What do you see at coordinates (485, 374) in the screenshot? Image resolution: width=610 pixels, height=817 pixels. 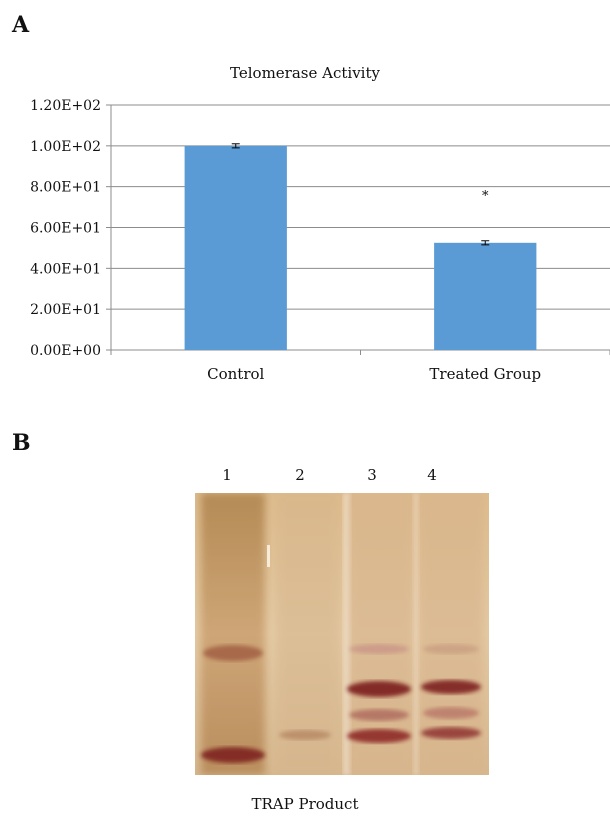 I see `category-label: Treated Group` at bounding box center [485, 374].